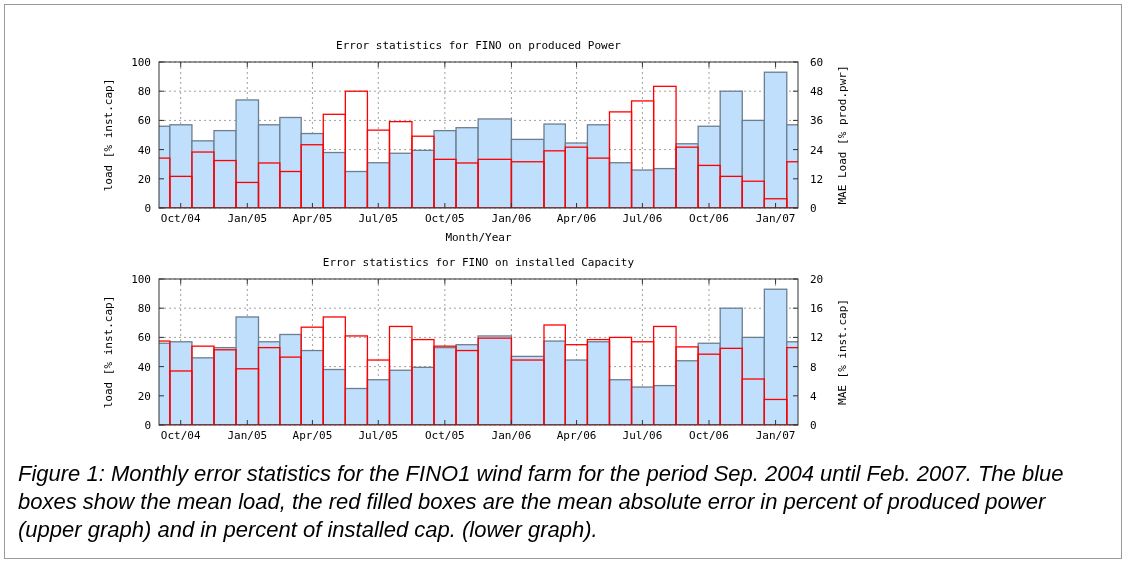 The image size is (1126, 563). What do you see at coordinates (478, 262) in the screenshot?
I see `chart-title: Error statistics for FINO on installed Capacity` at bounding box center [478, 262].